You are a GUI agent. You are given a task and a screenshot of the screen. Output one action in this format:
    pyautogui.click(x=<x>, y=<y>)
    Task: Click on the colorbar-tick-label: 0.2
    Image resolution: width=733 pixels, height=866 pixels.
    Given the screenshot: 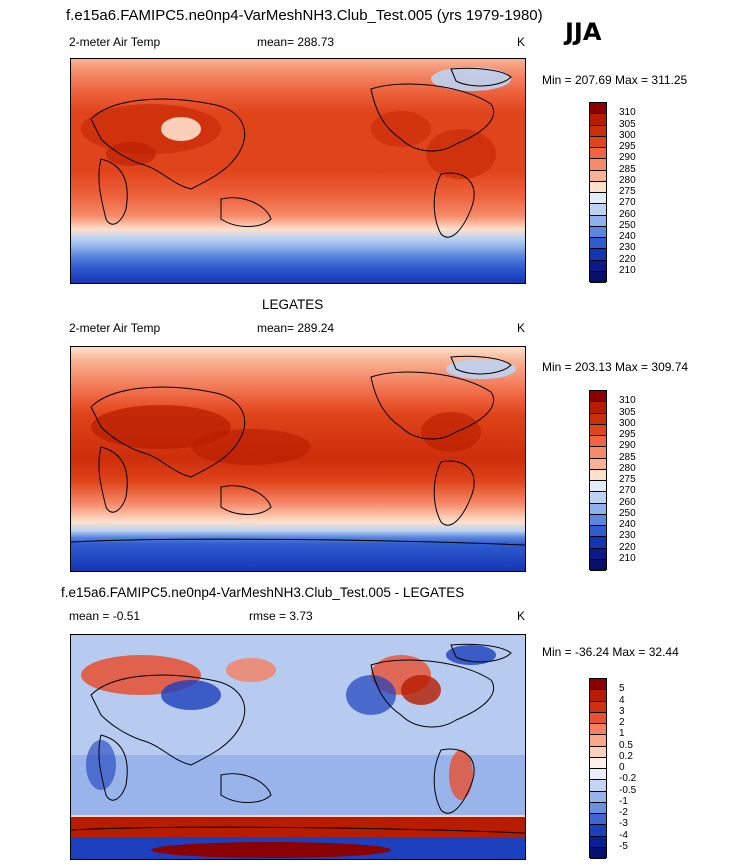 What is the action you would take?
    pyautogui.click(x=626, y=756)
    